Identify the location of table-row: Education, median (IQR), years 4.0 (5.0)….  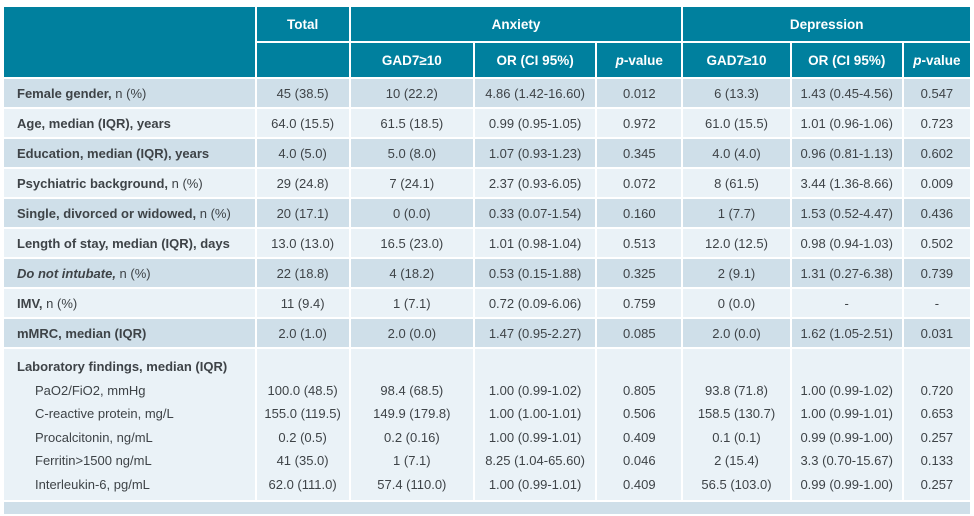
(487, 153).